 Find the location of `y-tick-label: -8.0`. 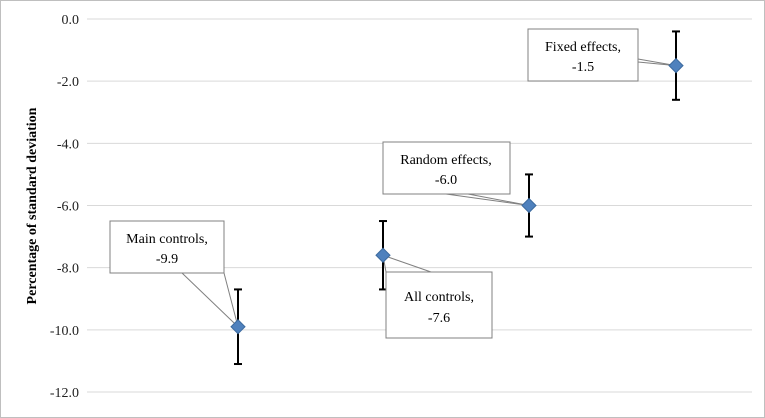

y-tick-label: -8.0 is located at coordinates (68, 269).